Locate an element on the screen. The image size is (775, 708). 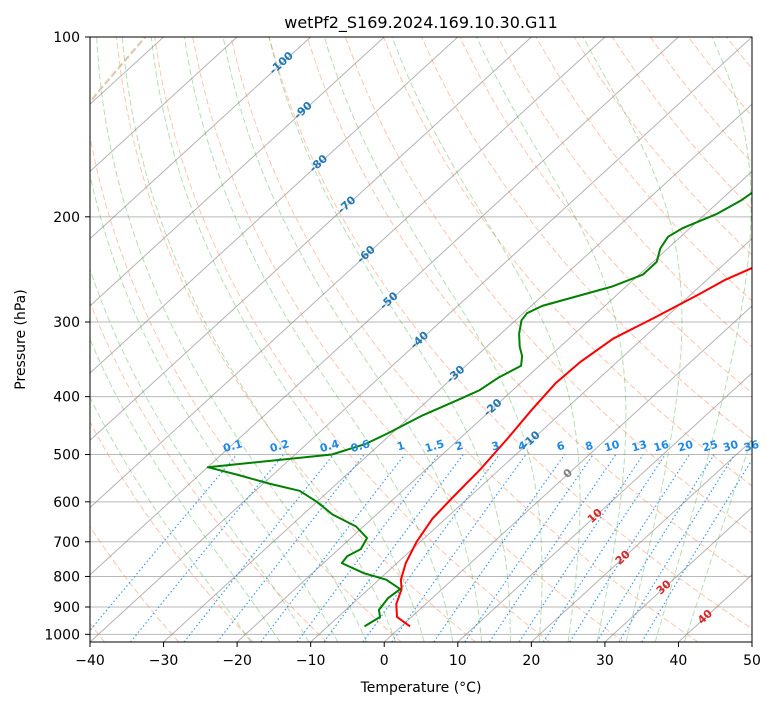
y-tick-label: 200 is located at coordinates (66, 218).